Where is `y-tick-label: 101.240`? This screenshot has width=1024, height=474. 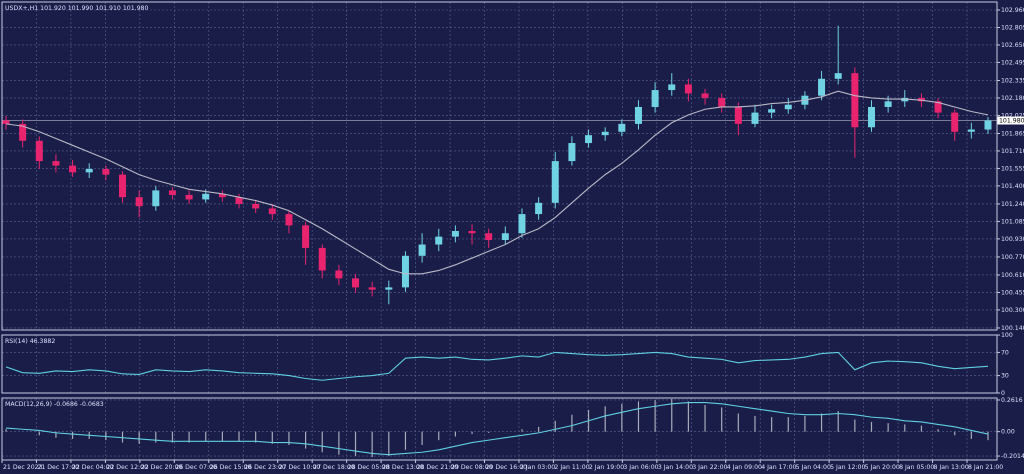 y-tick-label: 101.240 is located at coordinates (1012, 204).